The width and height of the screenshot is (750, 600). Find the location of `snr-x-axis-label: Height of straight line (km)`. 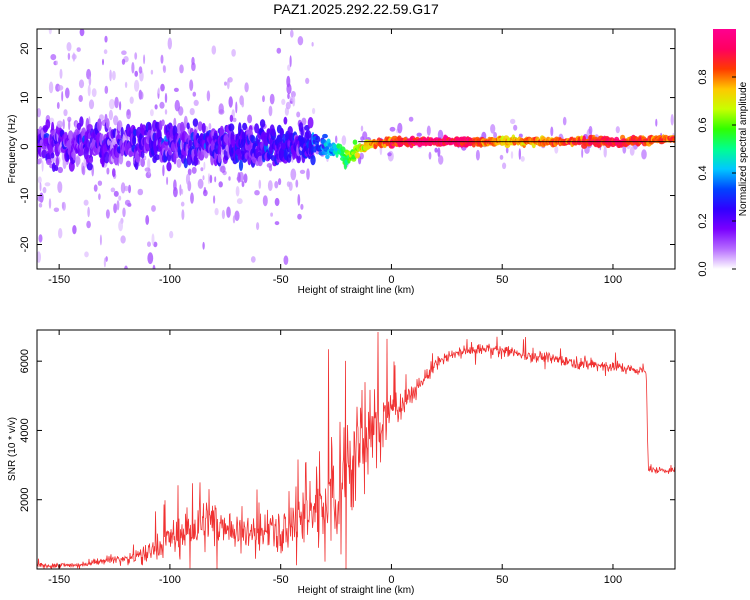

snr-x-axis-label: Height of straight line (km) is located at coordinates (356, 590).